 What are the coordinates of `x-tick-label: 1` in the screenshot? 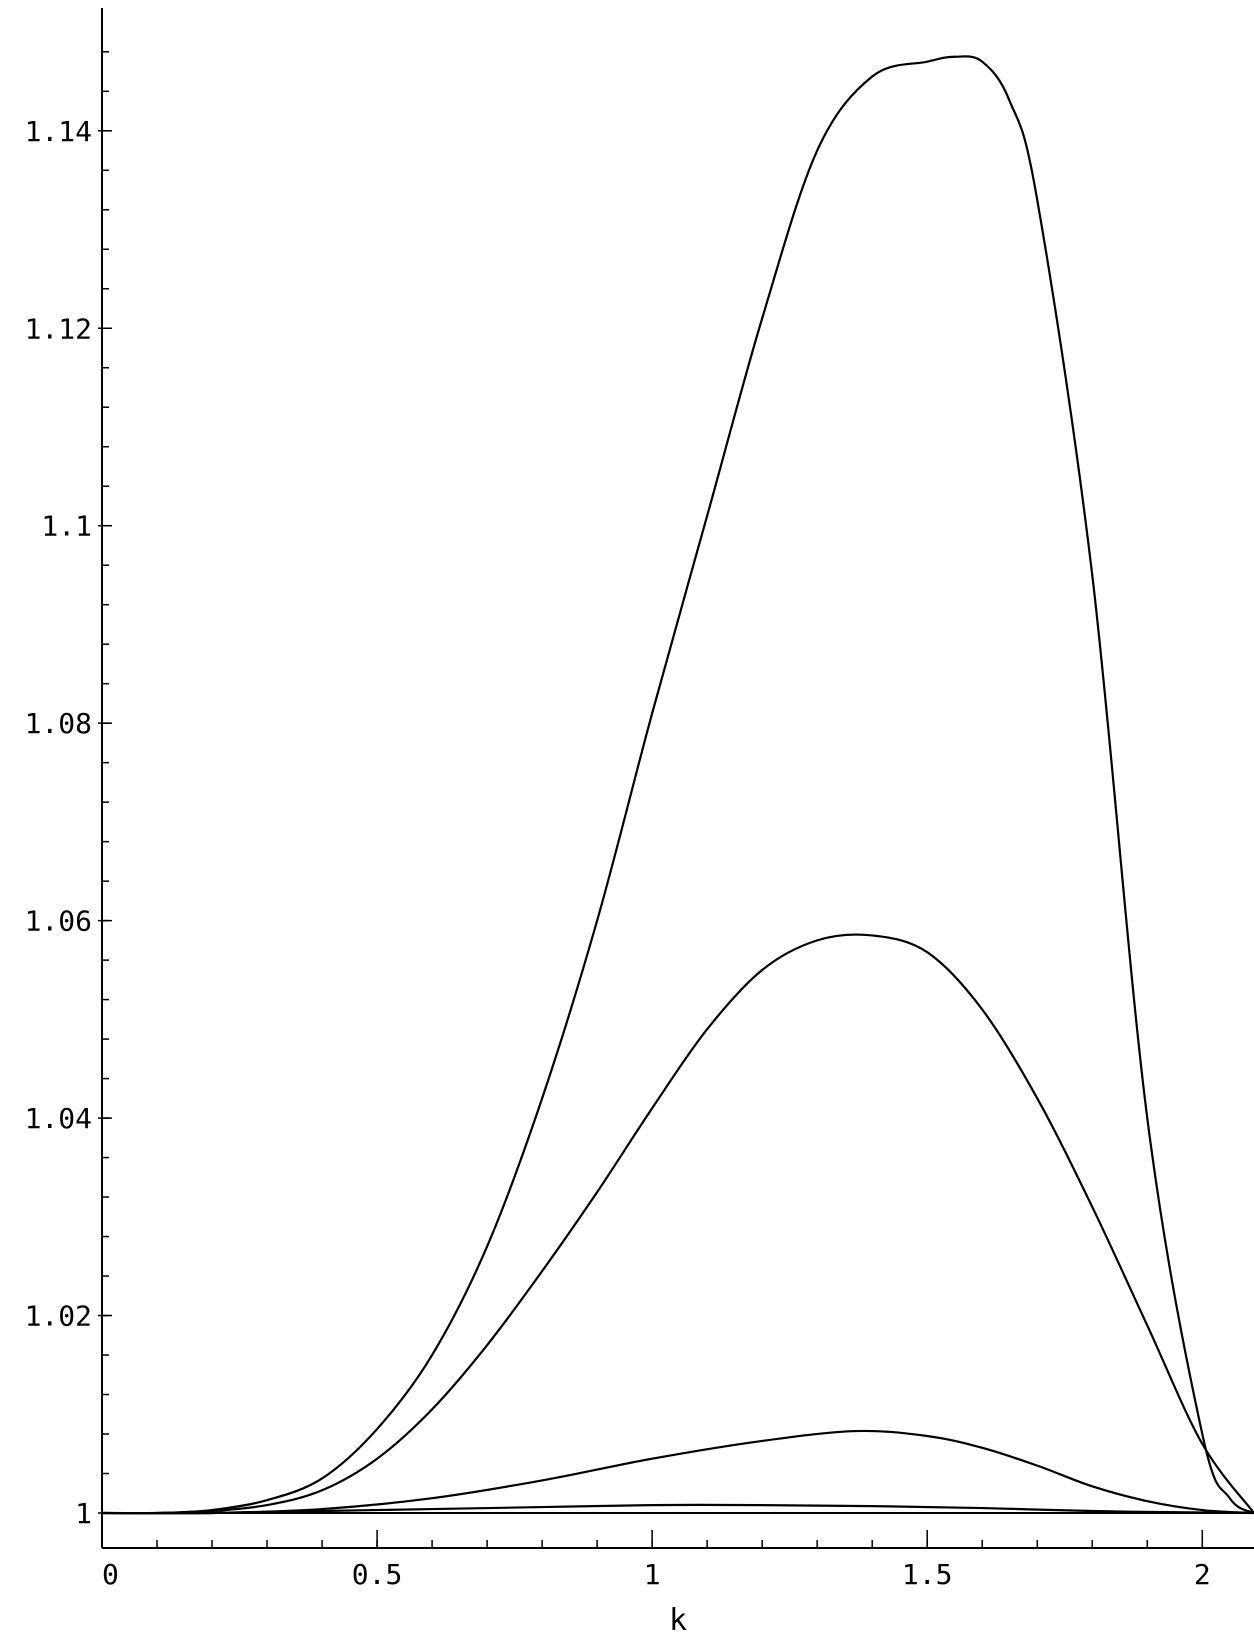 It's located at (652, 1574).